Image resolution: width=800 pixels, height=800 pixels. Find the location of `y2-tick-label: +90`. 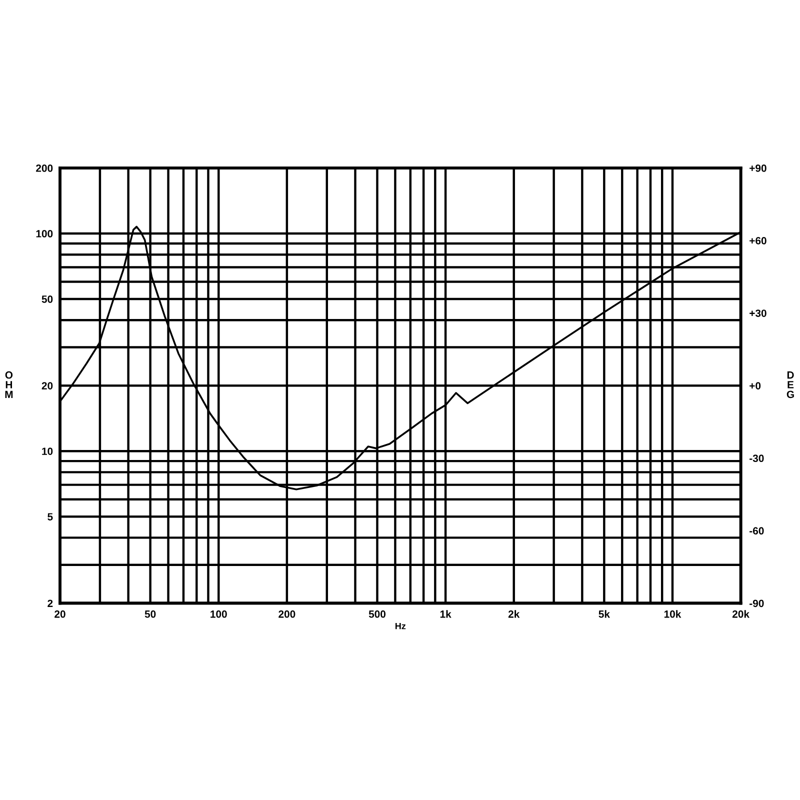

y2-tick-label: +90 is located at coordinates (758, 168).